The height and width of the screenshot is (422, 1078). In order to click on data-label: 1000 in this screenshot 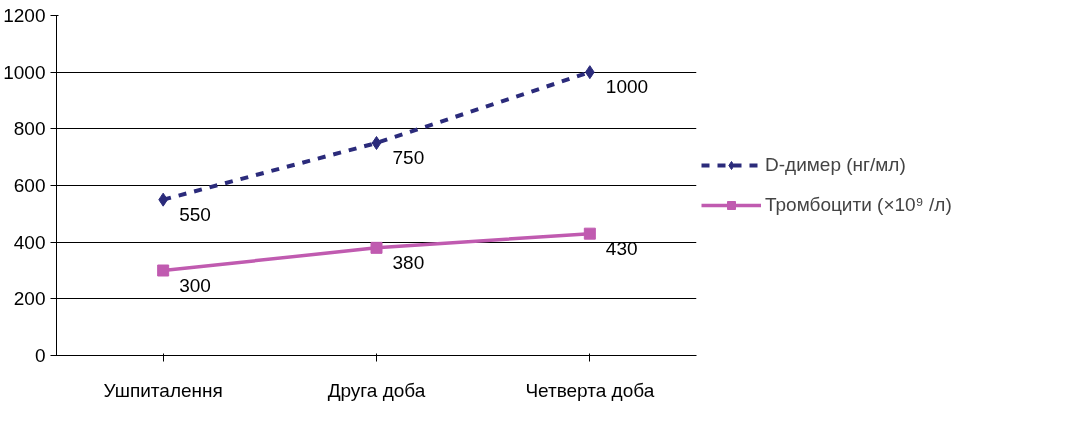, I will do `click(627, 87)`.